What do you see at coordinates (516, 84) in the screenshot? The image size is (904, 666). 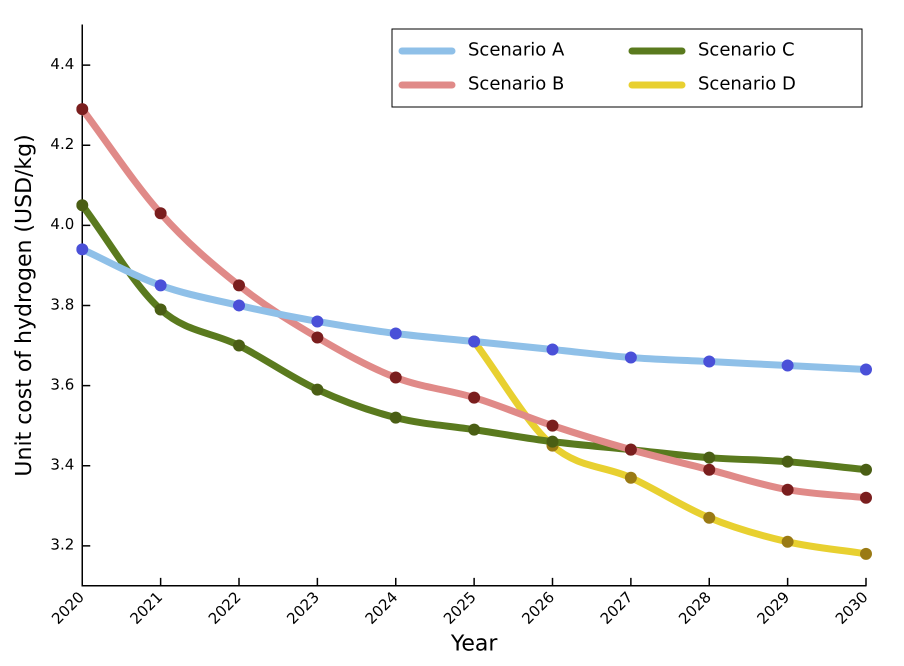 I see `legend-label: Scenario B` at bounding box center [516, 84].